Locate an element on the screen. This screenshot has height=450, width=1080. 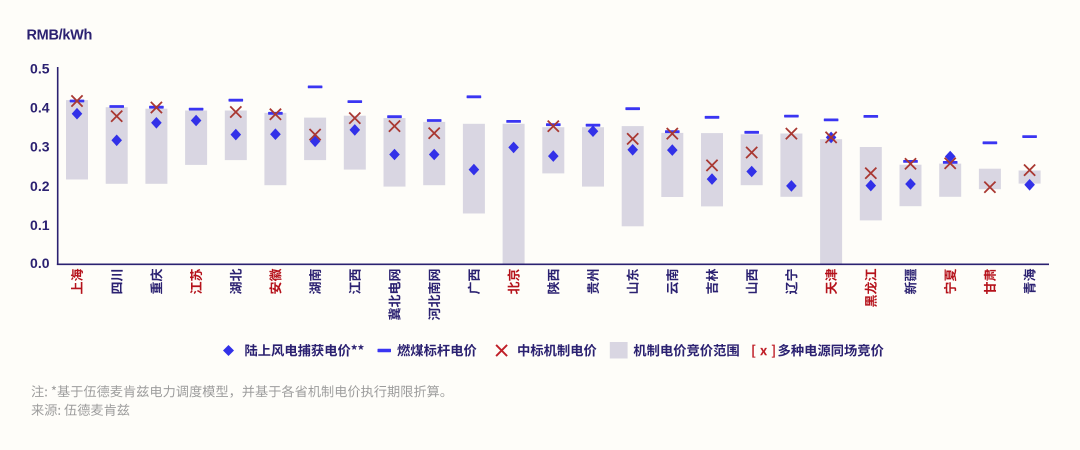
svg-text: 0.4 is located at coordinates (40, 108).